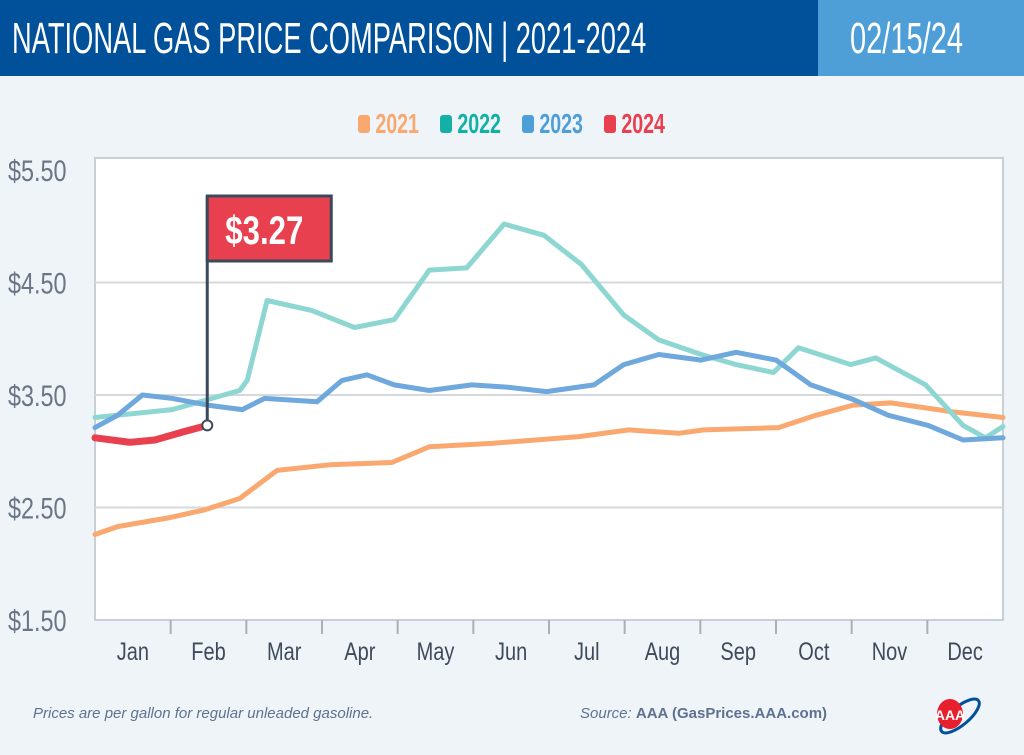  What do you see at coordinates (37, 395) in the screenshot?
I see `y-tick-label: $3.50` at bounding box center [37, 395].